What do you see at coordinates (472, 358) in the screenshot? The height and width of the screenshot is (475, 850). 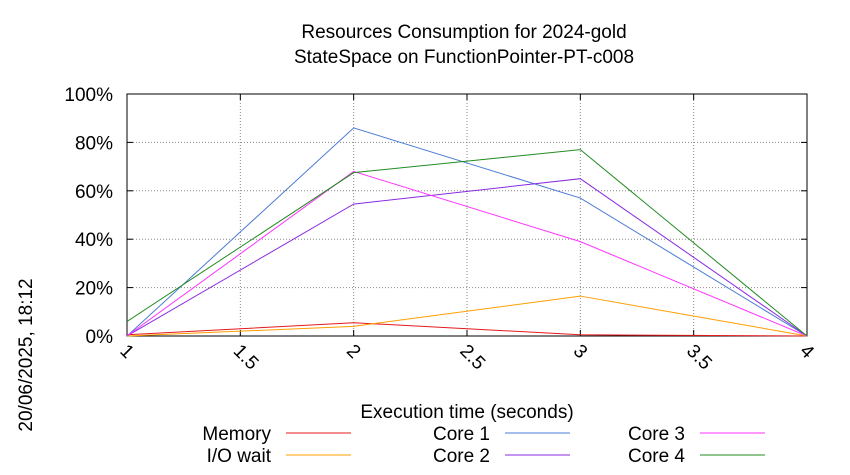 I see `x-tick-label: 2.5` at bounding box center [472, 358].